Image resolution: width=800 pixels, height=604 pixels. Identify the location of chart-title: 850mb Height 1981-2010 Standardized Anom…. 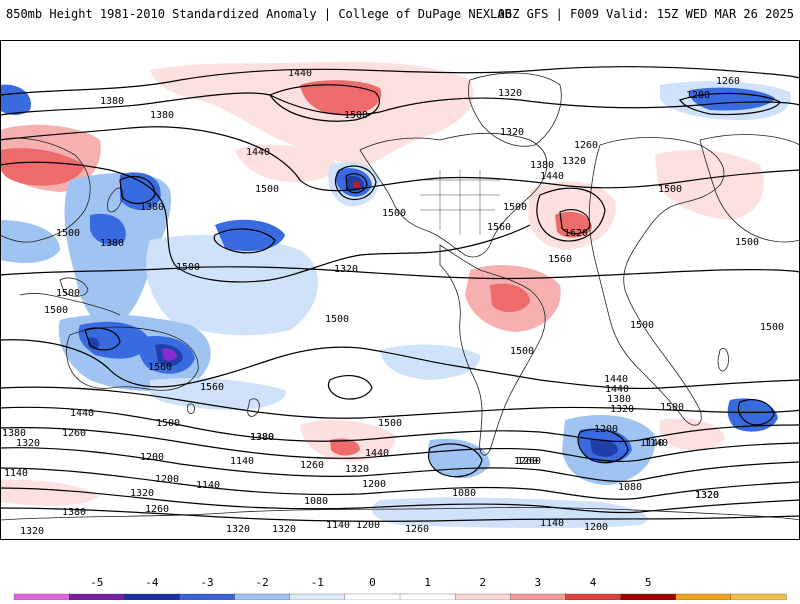
(259, 14).